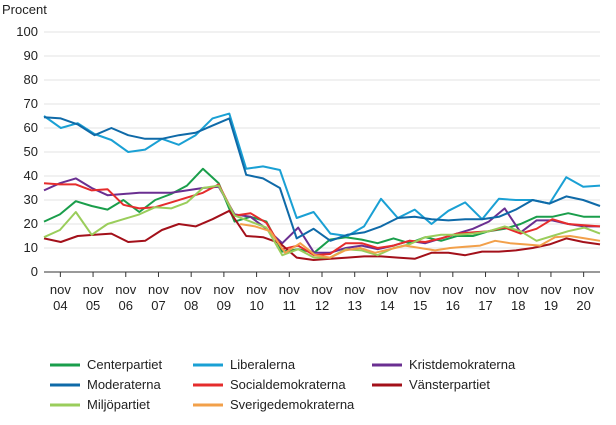  Describe the element at coordinates (224, 305) in the screenshot. I see `x-tick-year: 09` at that location.